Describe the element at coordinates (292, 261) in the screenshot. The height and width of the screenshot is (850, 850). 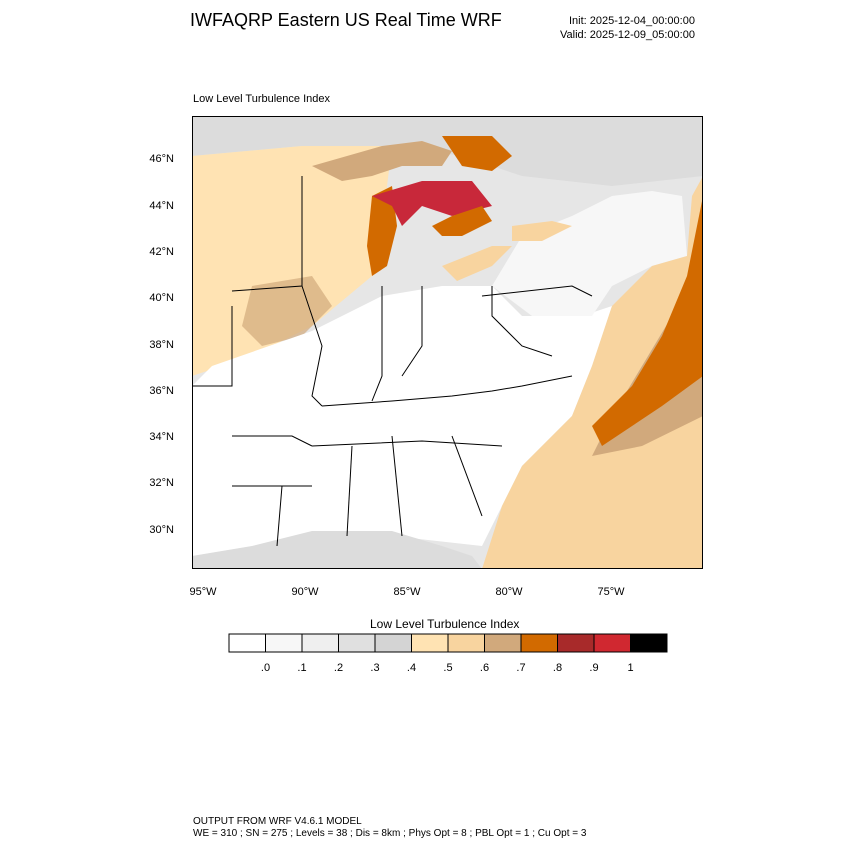
I see `midwest-tan-region` at that location.